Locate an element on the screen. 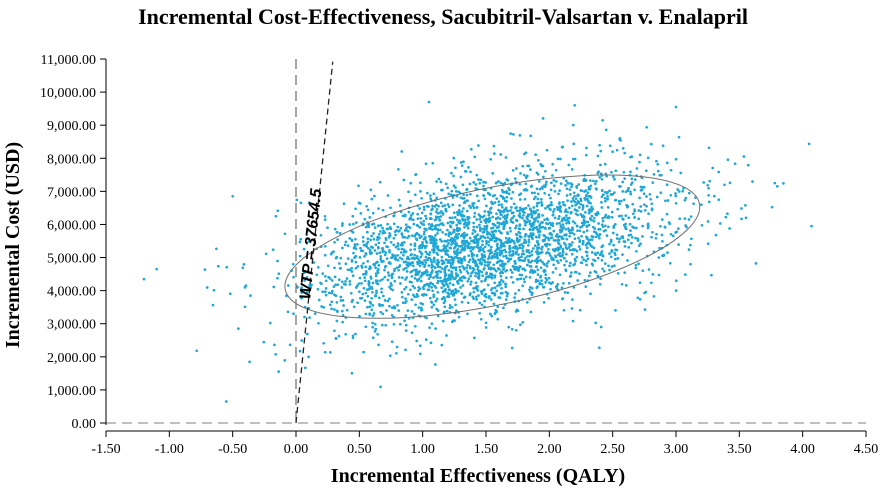 This screenshot has height=492, width=886. x-tick-label: -1.50 is located at coordinates (105, 449).